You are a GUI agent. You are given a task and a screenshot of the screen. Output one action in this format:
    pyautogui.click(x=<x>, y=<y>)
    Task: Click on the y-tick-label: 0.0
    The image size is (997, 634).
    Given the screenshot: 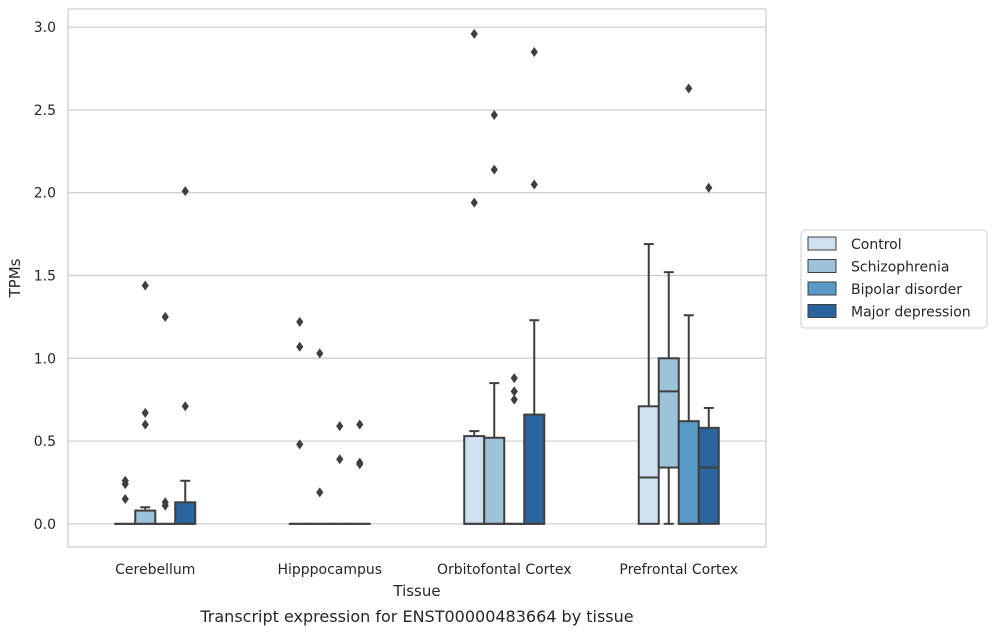 What is the action you would take?
    pyautogui.click(x=45, y=525)
    